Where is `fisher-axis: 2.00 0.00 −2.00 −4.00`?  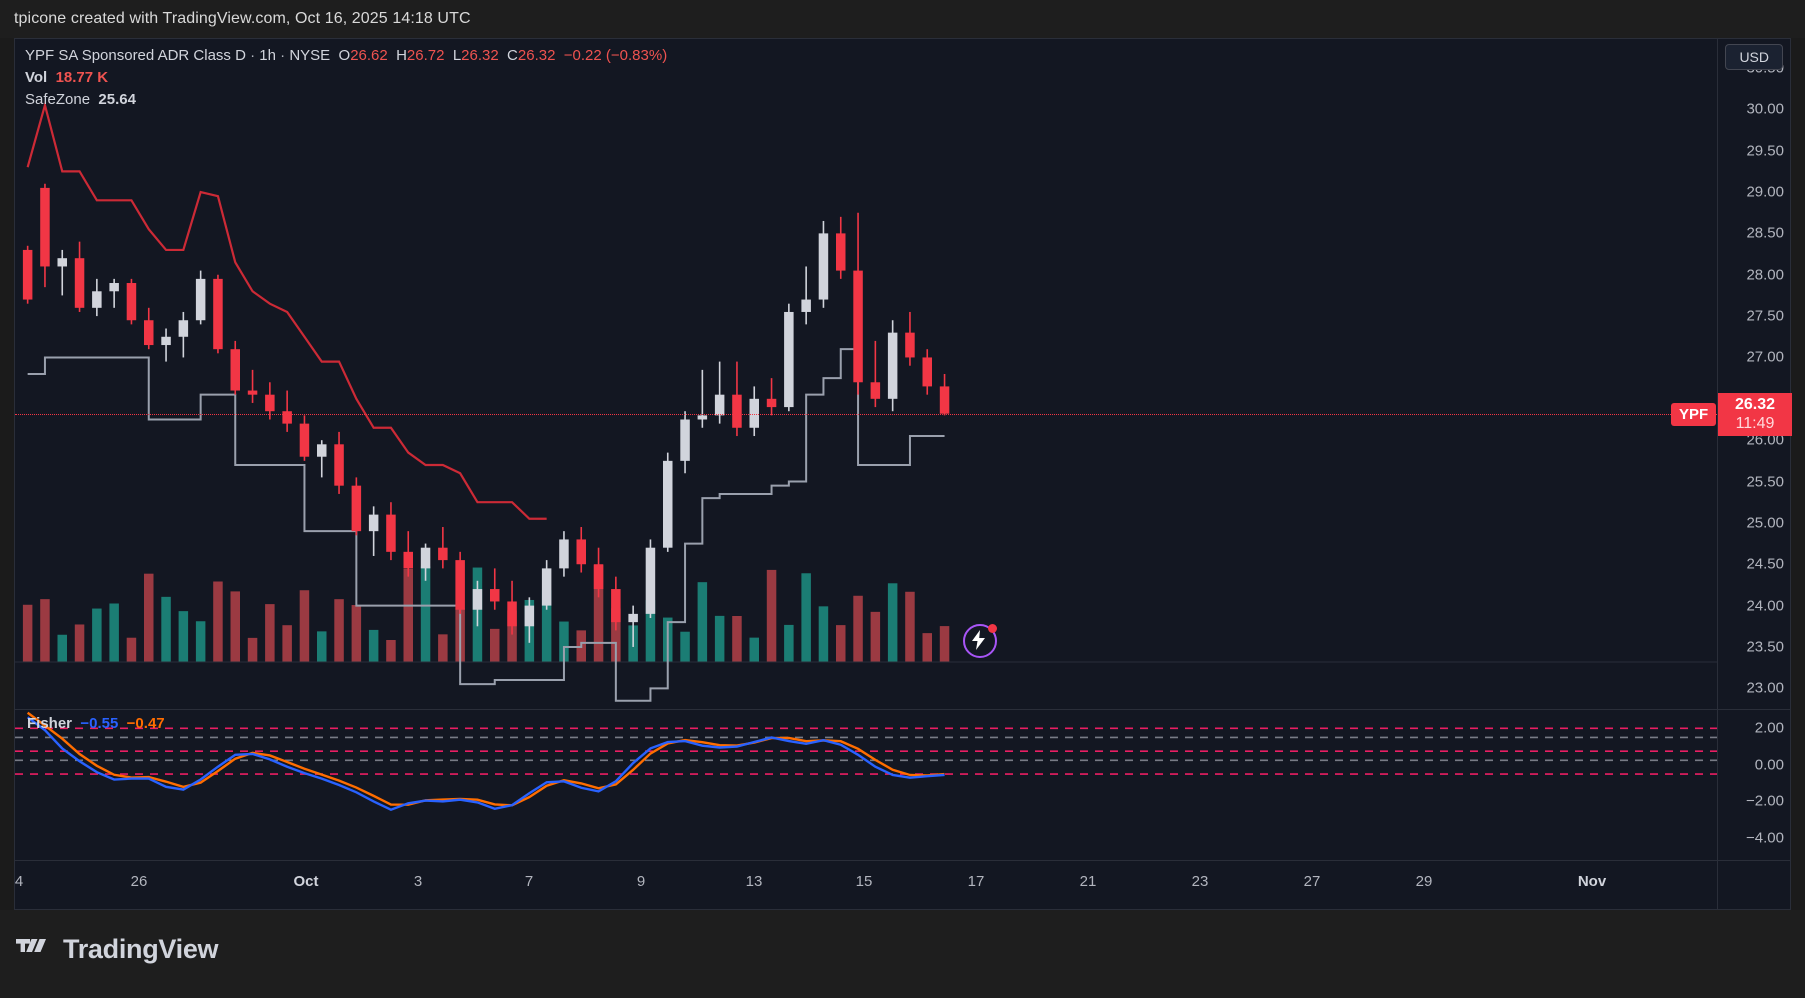
fisher-axis: 2.00 0.00 −2.00 −4.00 is located at coordinates (1755, 785).